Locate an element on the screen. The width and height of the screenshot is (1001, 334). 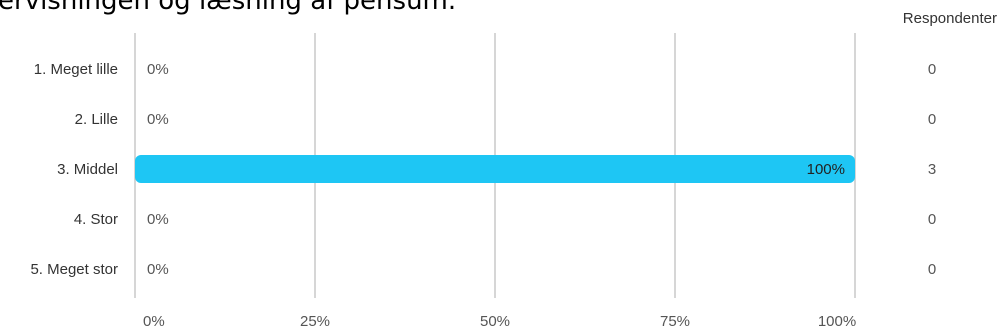
category-label: 4. Stor is located at coordinates (96, 219).